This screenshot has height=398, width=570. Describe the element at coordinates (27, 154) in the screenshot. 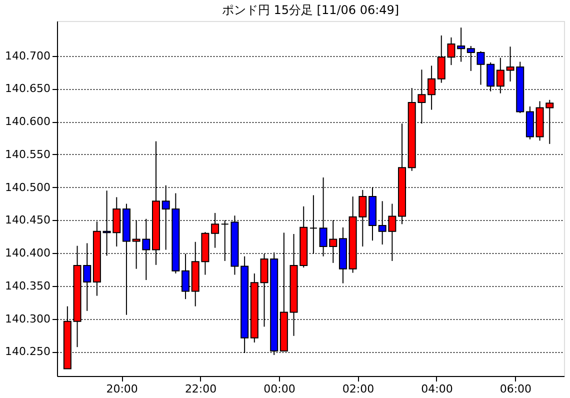

I see `y-tick-label: 140.550` at that location.